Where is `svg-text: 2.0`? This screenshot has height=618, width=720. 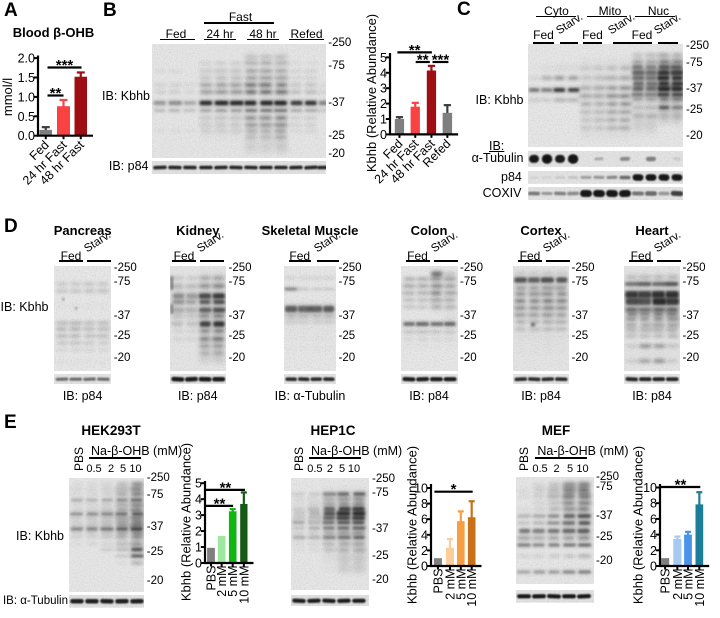
svg-text: 2.0 is located at coordinates (26, 59).